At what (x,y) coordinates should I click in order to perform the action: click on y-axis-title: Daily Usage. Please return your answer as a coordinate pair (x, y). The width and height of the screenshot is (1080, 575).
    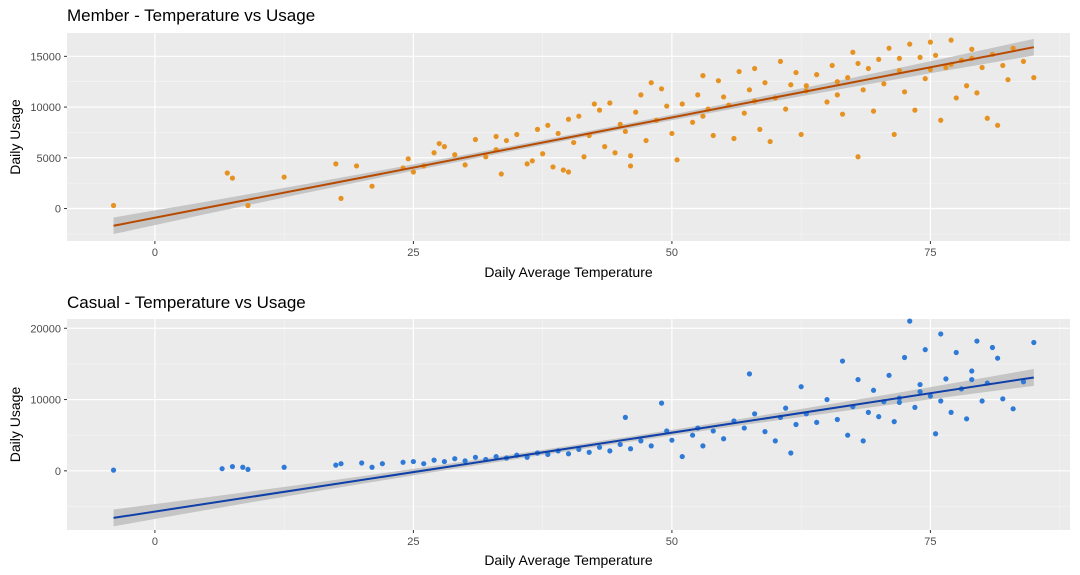
    Looking at the image, I should click on (15, 425).